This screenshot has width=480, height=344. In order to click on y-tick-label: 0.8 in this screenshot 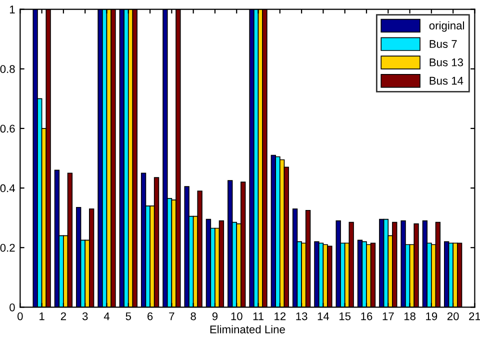, I will do `click(7, 69)`.